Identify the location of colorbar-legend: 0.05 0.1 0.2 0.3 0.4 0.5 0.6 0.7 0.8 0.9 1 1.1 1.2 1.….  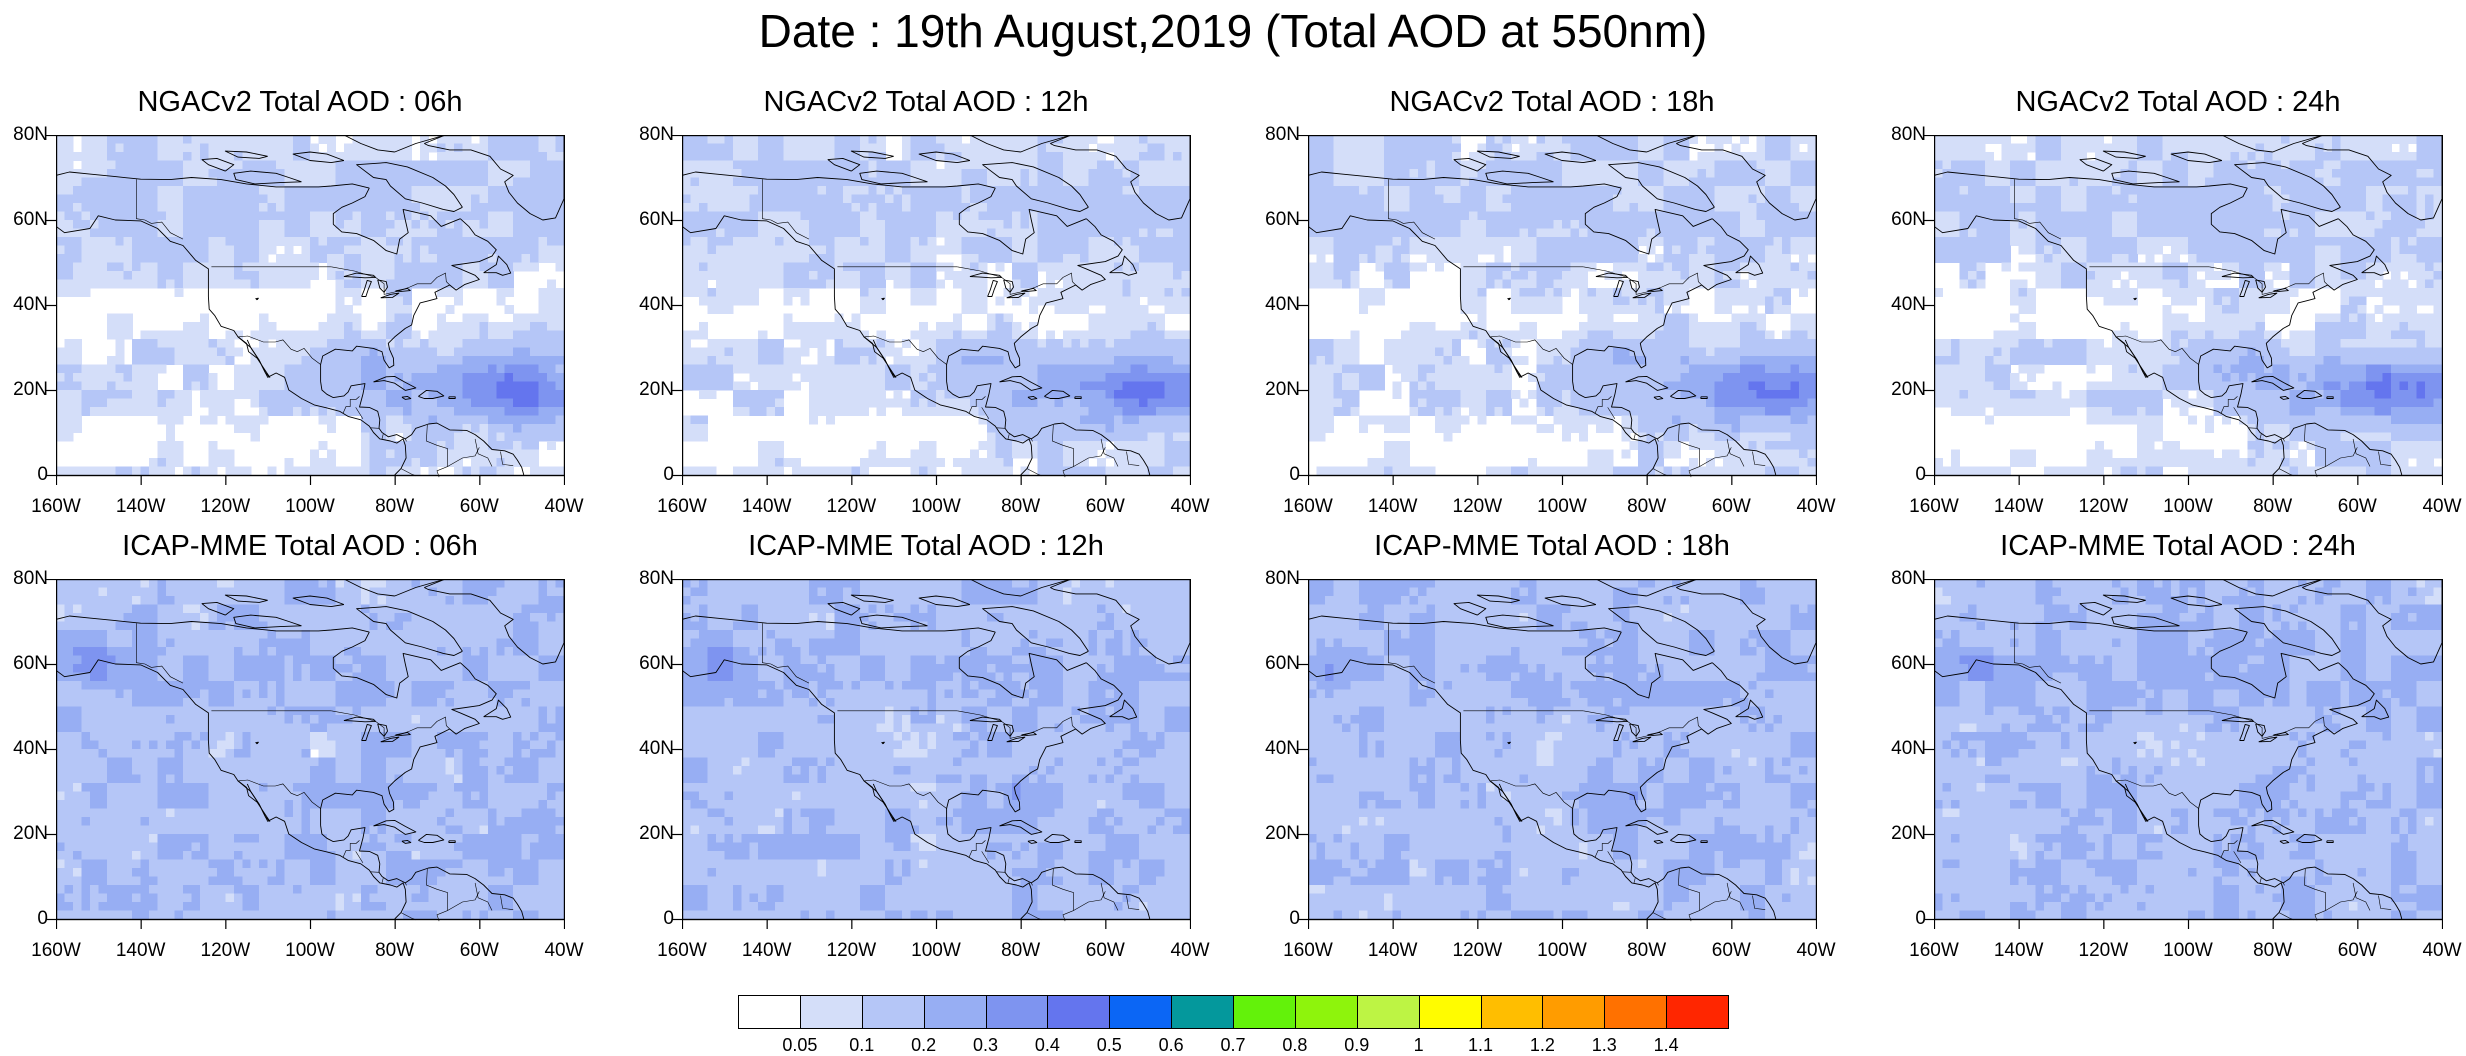
(1233, 1025).